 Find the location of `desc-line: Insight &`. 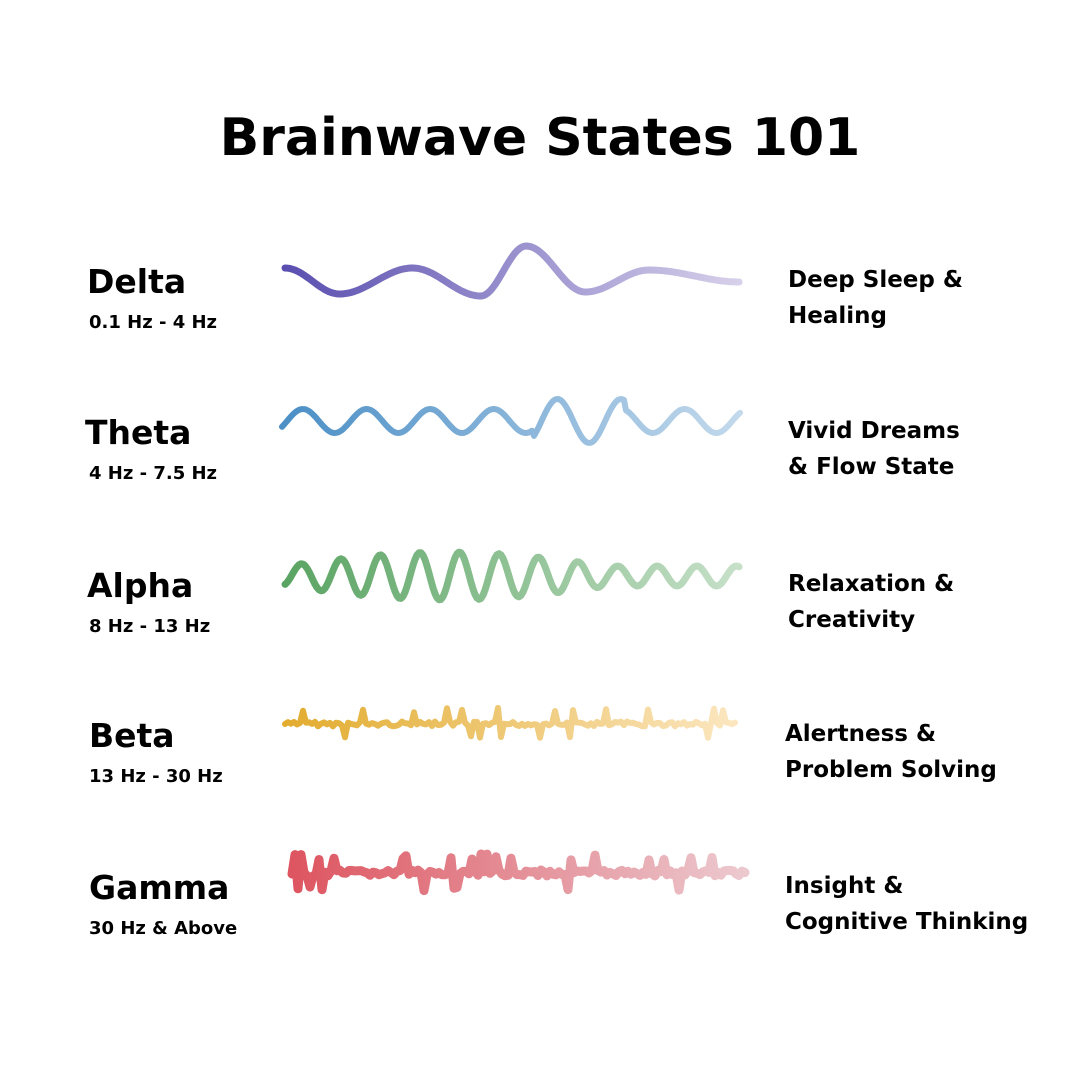

desc-line: Insight & is located at coordinates (844, 886).